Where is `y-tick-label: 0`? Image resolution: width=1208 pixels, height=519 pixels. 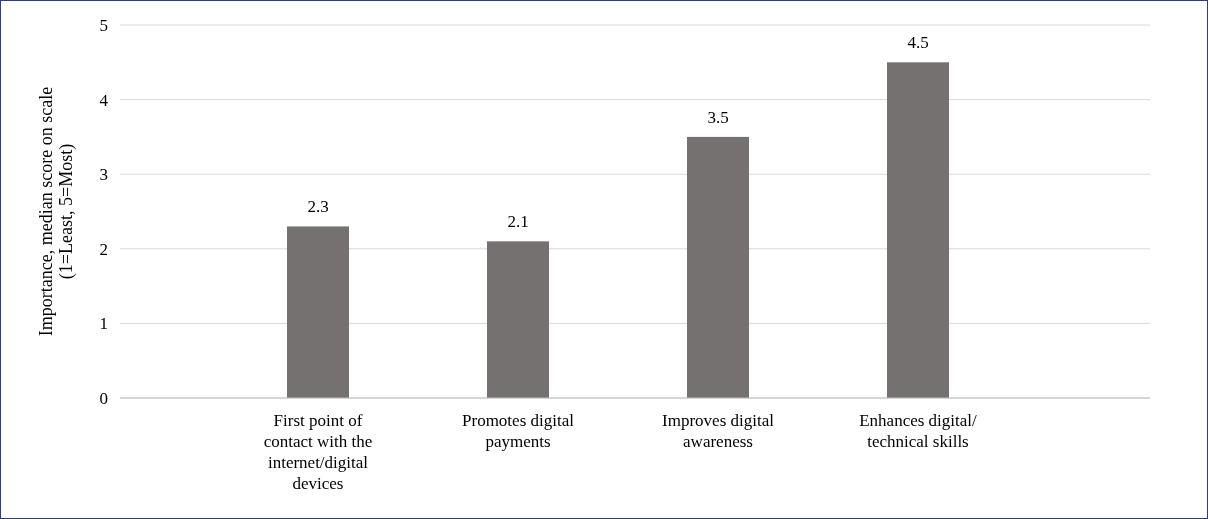 y-tick-label: 0 is located at coordinates (103, 398).